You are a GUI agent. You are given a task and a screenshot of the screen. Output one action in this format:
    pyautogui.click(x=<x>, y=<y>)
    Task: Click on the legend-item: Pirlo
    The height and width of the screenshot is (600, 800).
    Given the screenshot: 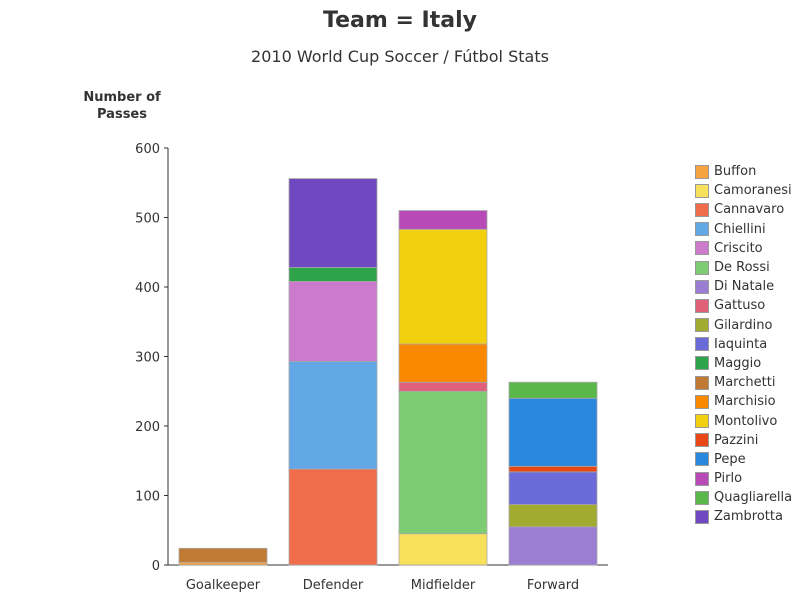 What is the action you would take?
    pyautogui.click(x=743, y=478)
    